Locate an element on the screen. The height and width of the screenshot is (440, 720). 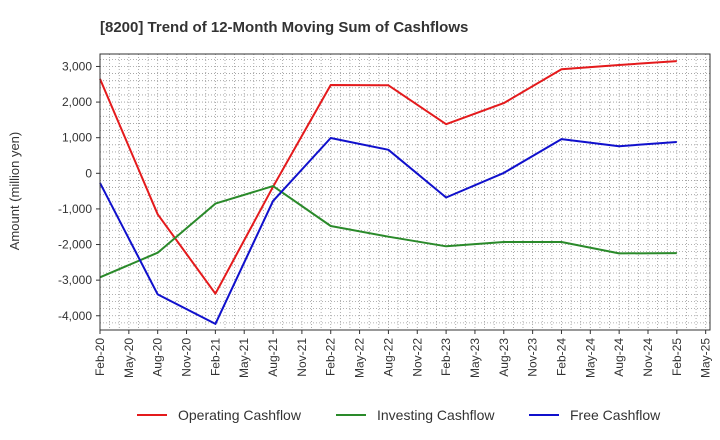
legend-label: Operating Cashflow is located at coordinates (240, 415).